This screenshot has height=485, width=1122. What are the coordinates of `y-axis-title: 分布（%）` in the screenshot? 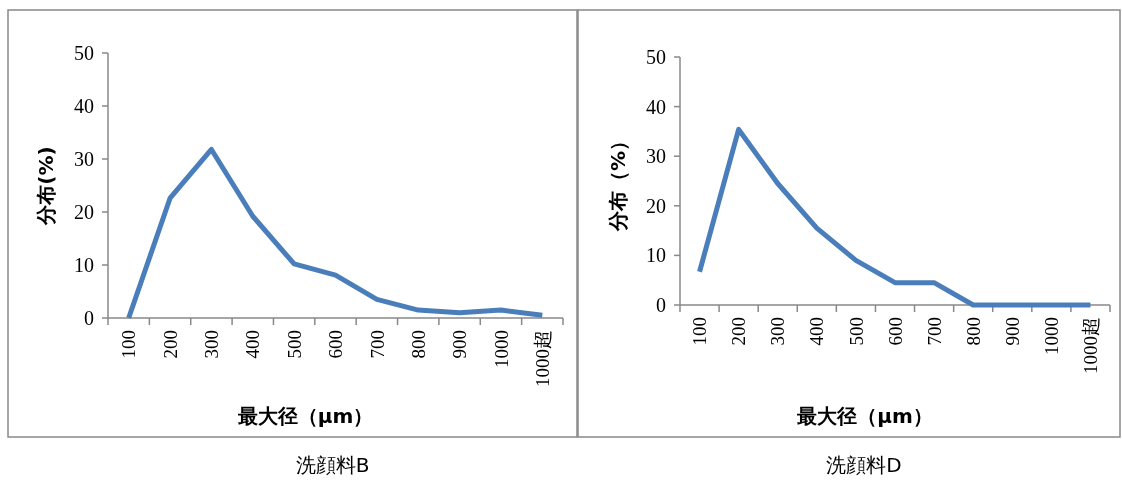 It's located at (618, 181).